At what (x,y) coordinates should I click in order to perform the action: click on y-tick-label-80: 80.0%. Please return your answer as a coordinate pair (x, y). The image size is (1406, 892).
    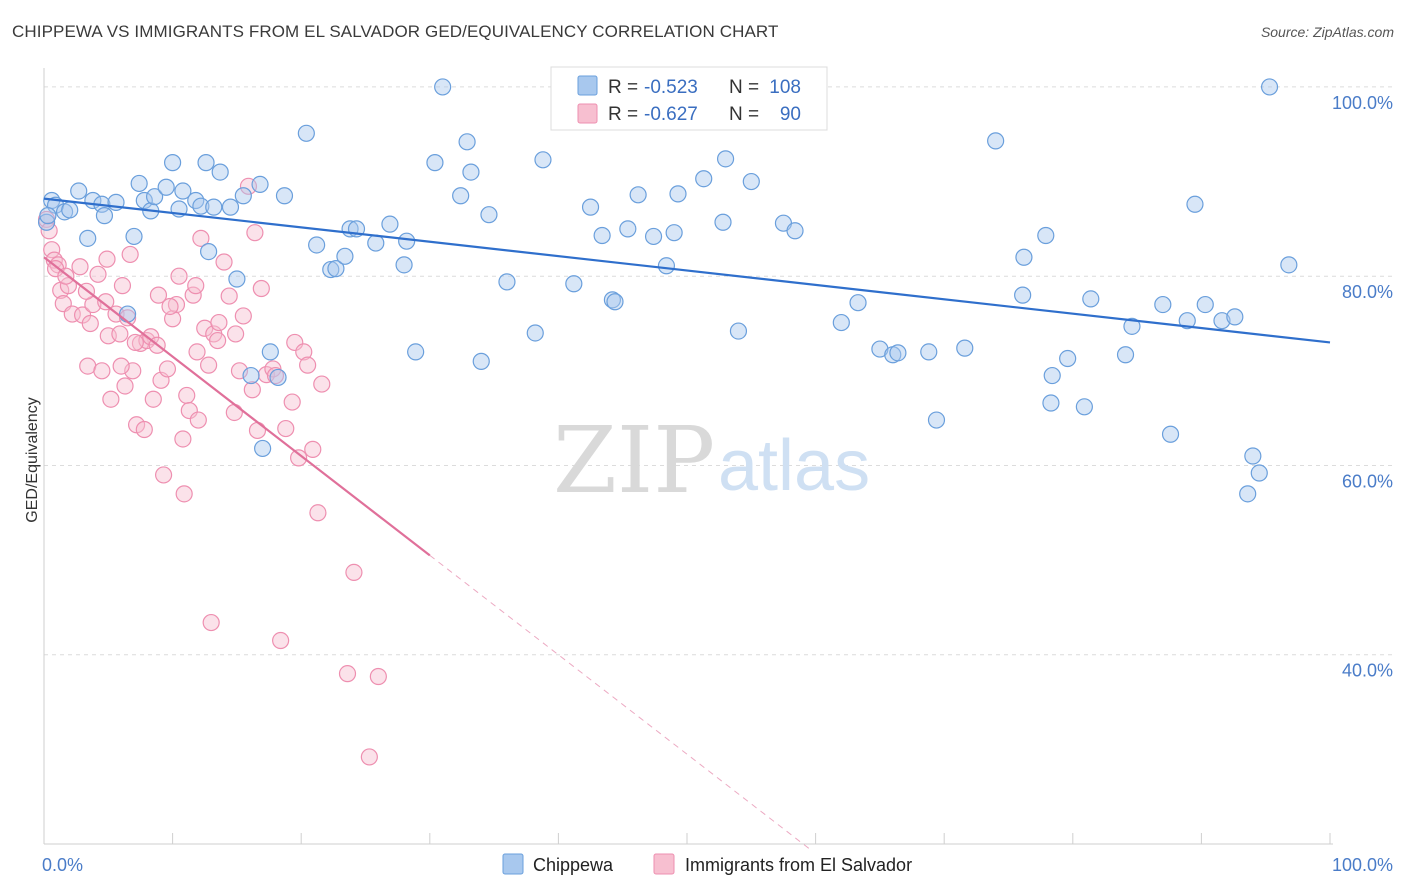
    Looking at the image, I should click on (1367, 292).